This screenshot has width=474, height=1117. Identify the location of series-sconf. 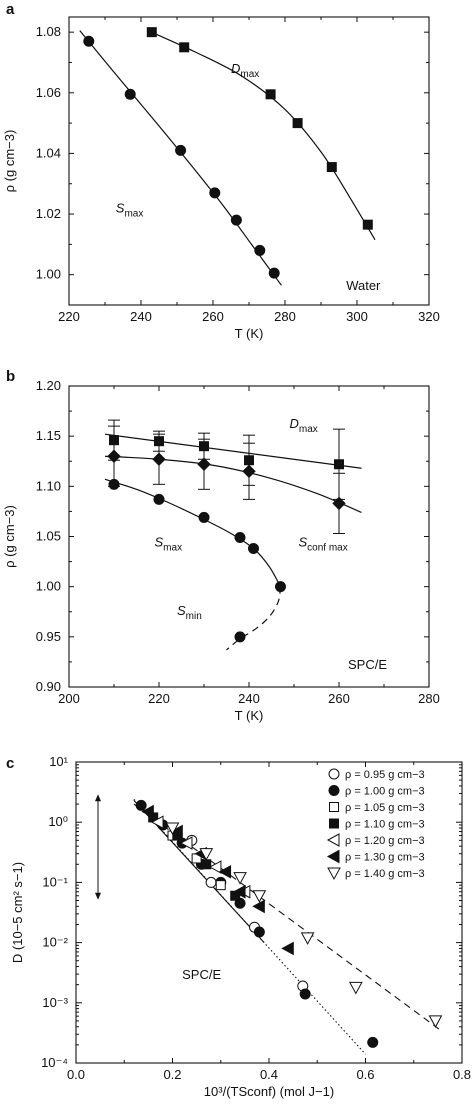
(233, 479).